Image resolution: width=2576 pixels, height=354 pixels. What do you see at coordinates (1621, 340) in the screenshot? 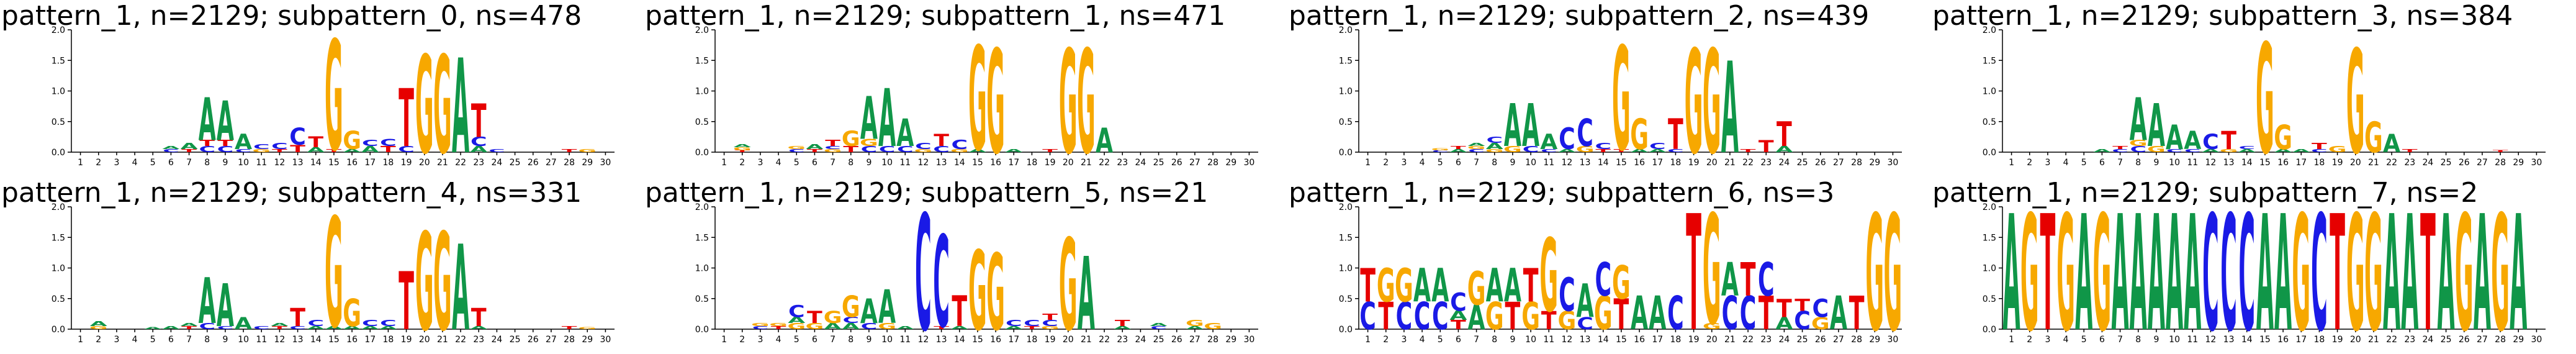
I see `x-tick-label: 15` at bounding box center [1621, 340].